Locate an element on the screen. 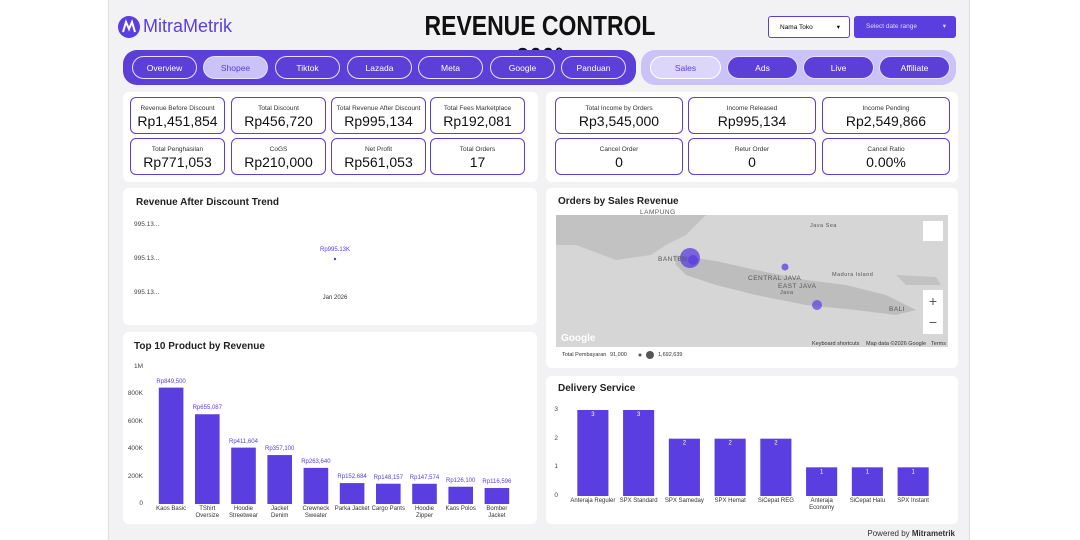 The height and width of the screenshot is (540, 1080). kpi-box: Total Income by Orders Rp3,545,000 is located at coordinates (619, 115).